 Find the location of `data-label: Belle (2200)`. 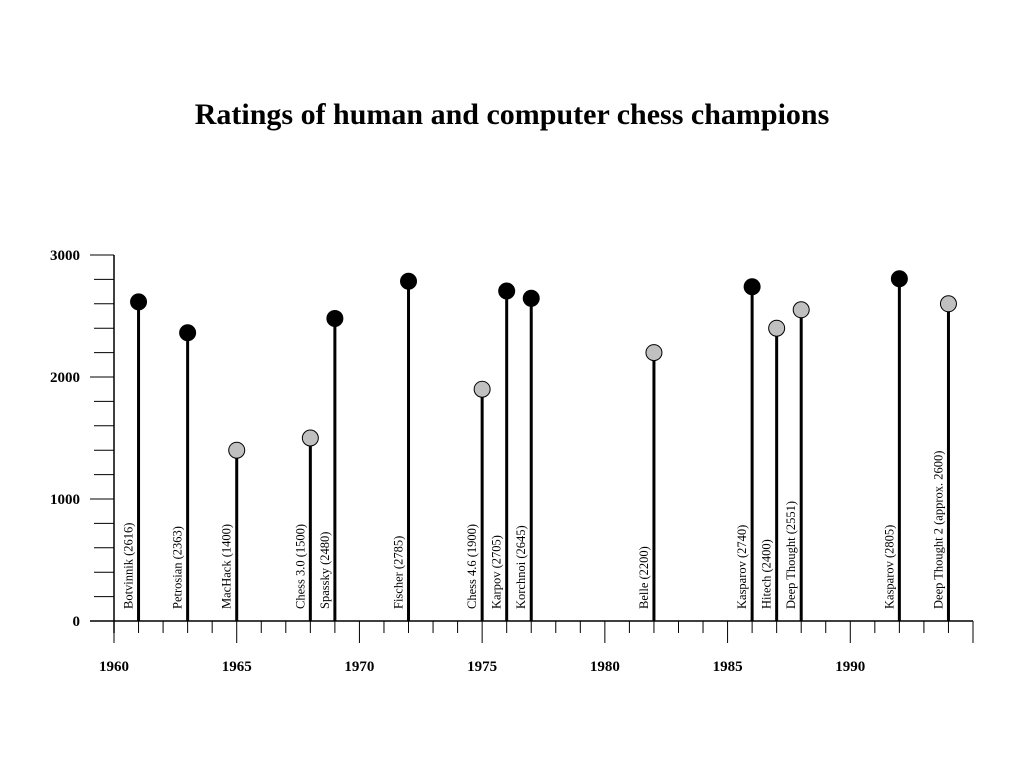

data-label: Belle (2200) is located at coordinates (644, 577).